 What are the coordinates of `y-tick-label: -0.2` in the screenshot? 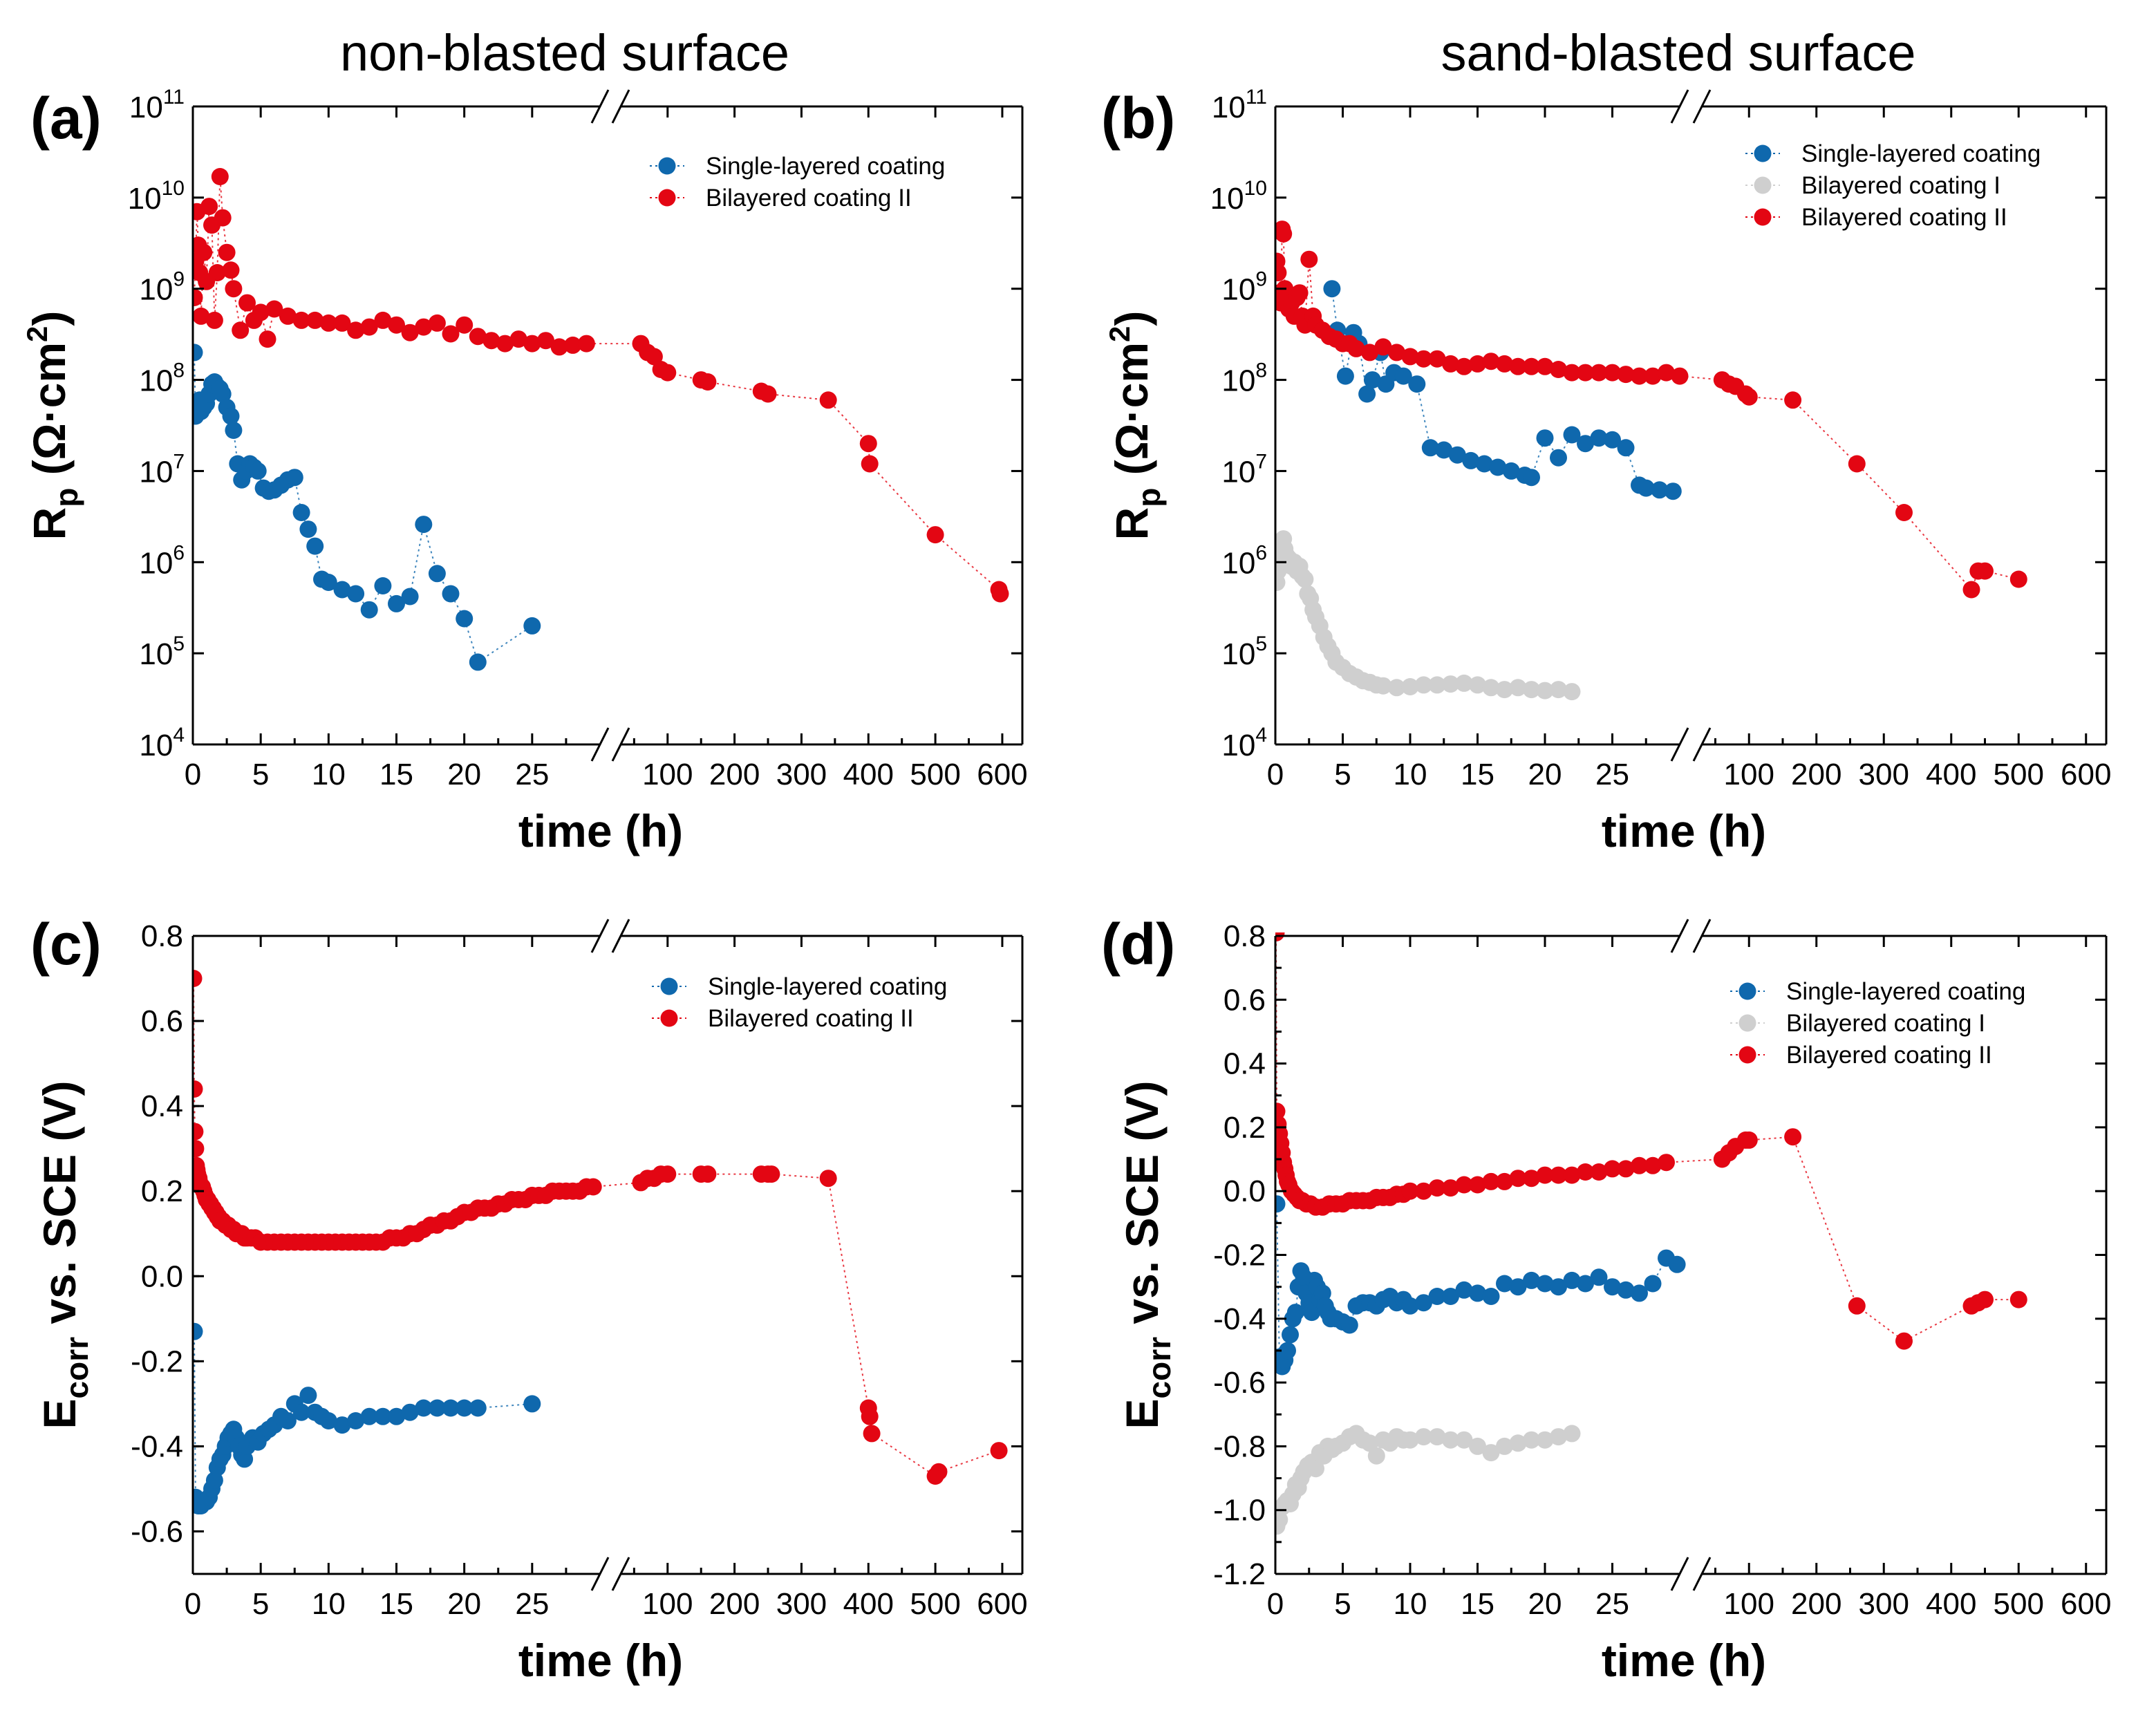 It's located at (157, 1361).